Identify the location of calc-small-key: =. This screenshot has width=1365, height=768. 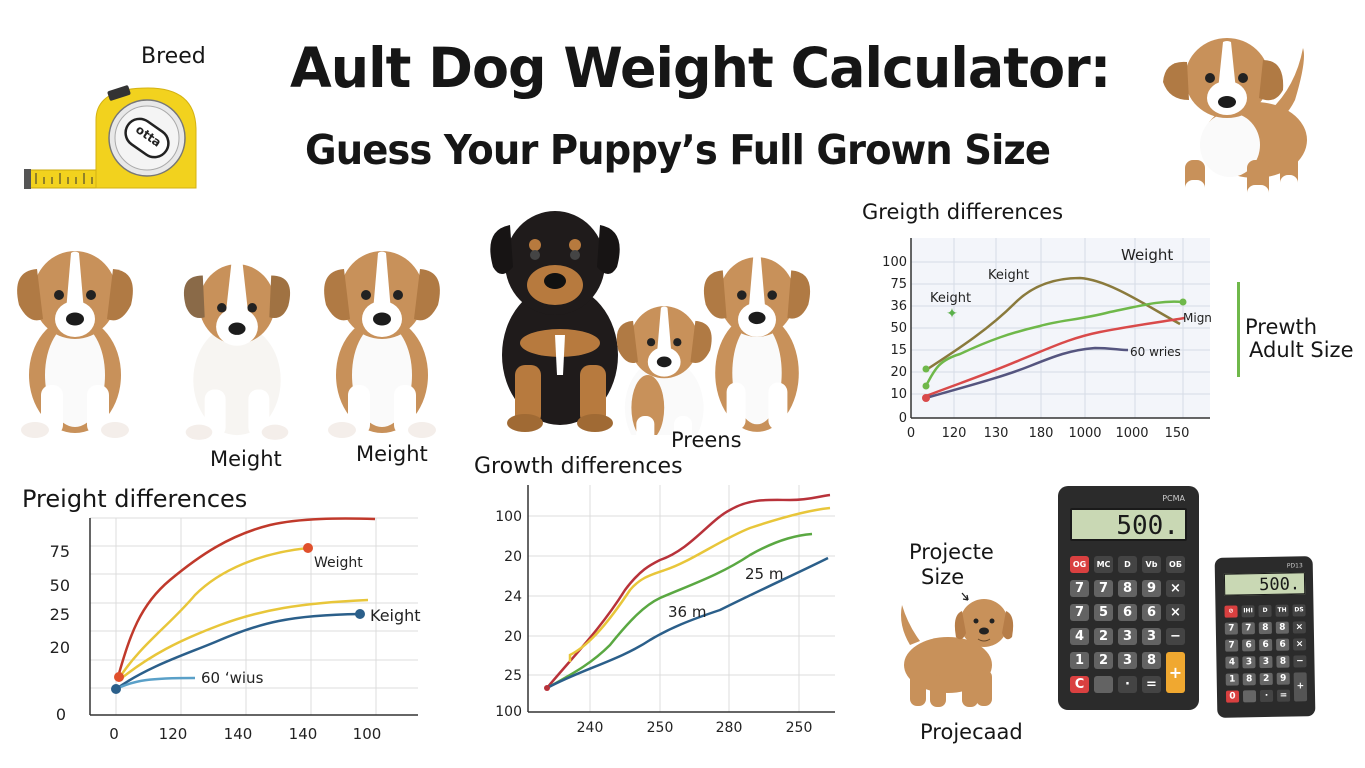
(1283, 695).